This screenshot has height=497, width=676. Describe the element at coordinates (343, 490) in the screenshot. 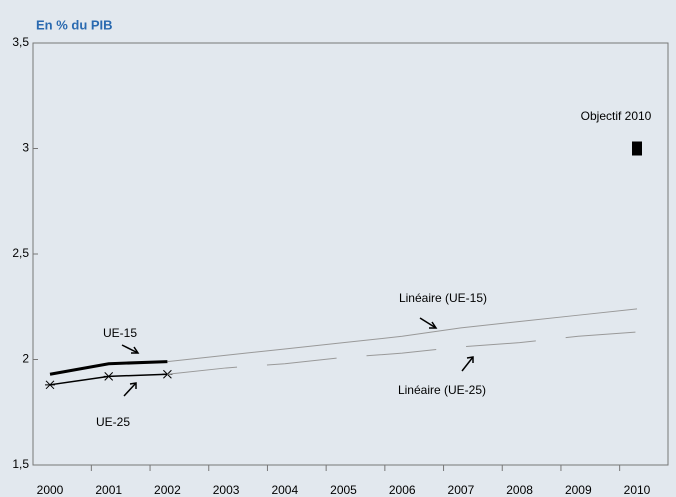

I see `x-tick-label: 2005` at that location.